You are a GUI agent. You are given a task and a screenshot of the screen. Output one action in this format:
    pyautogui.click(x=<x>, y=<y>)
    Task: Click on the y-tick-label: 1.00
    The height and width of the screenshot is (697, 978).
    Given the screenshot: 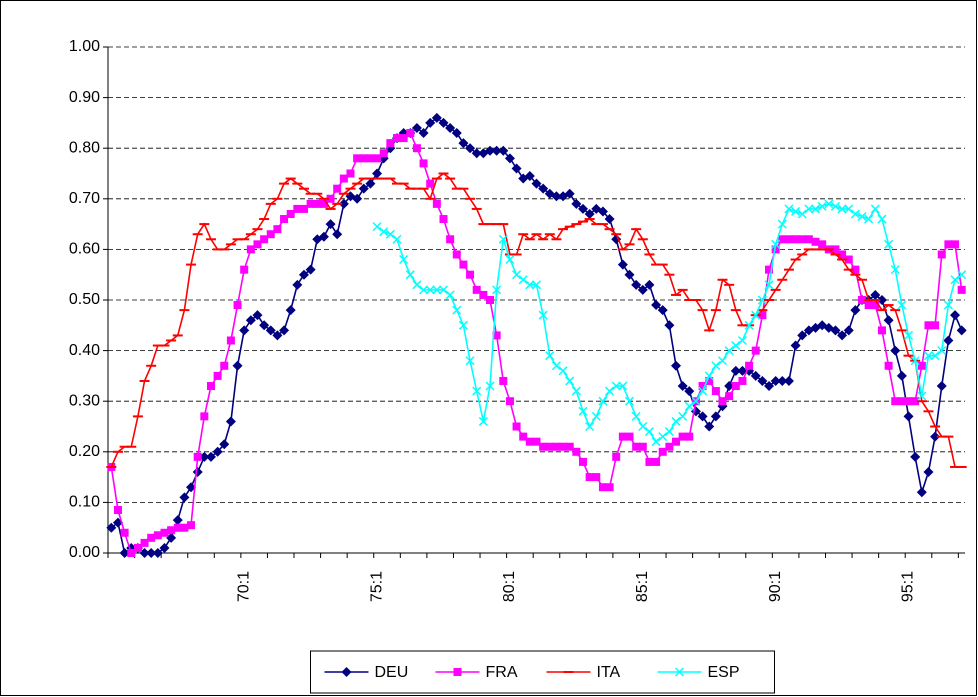 What is the action you would take?
    pyautogui.click(x=84, y=46)
    